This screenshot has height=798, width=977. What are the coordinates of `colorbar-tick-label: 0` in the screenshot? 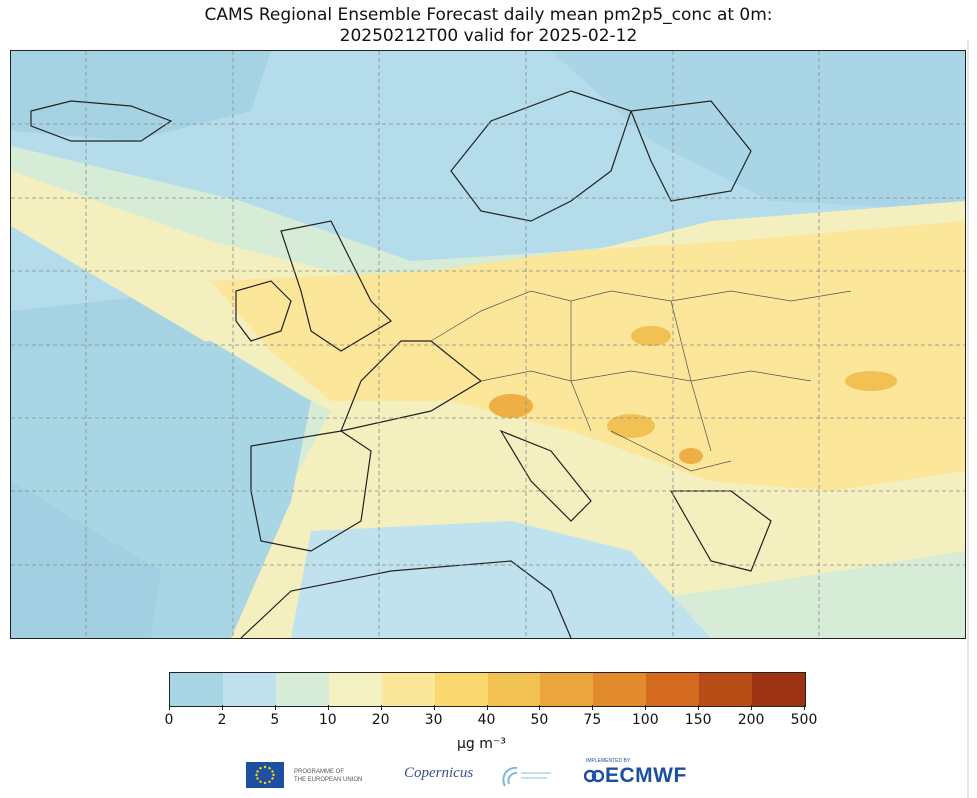 It's located at (169, 720).